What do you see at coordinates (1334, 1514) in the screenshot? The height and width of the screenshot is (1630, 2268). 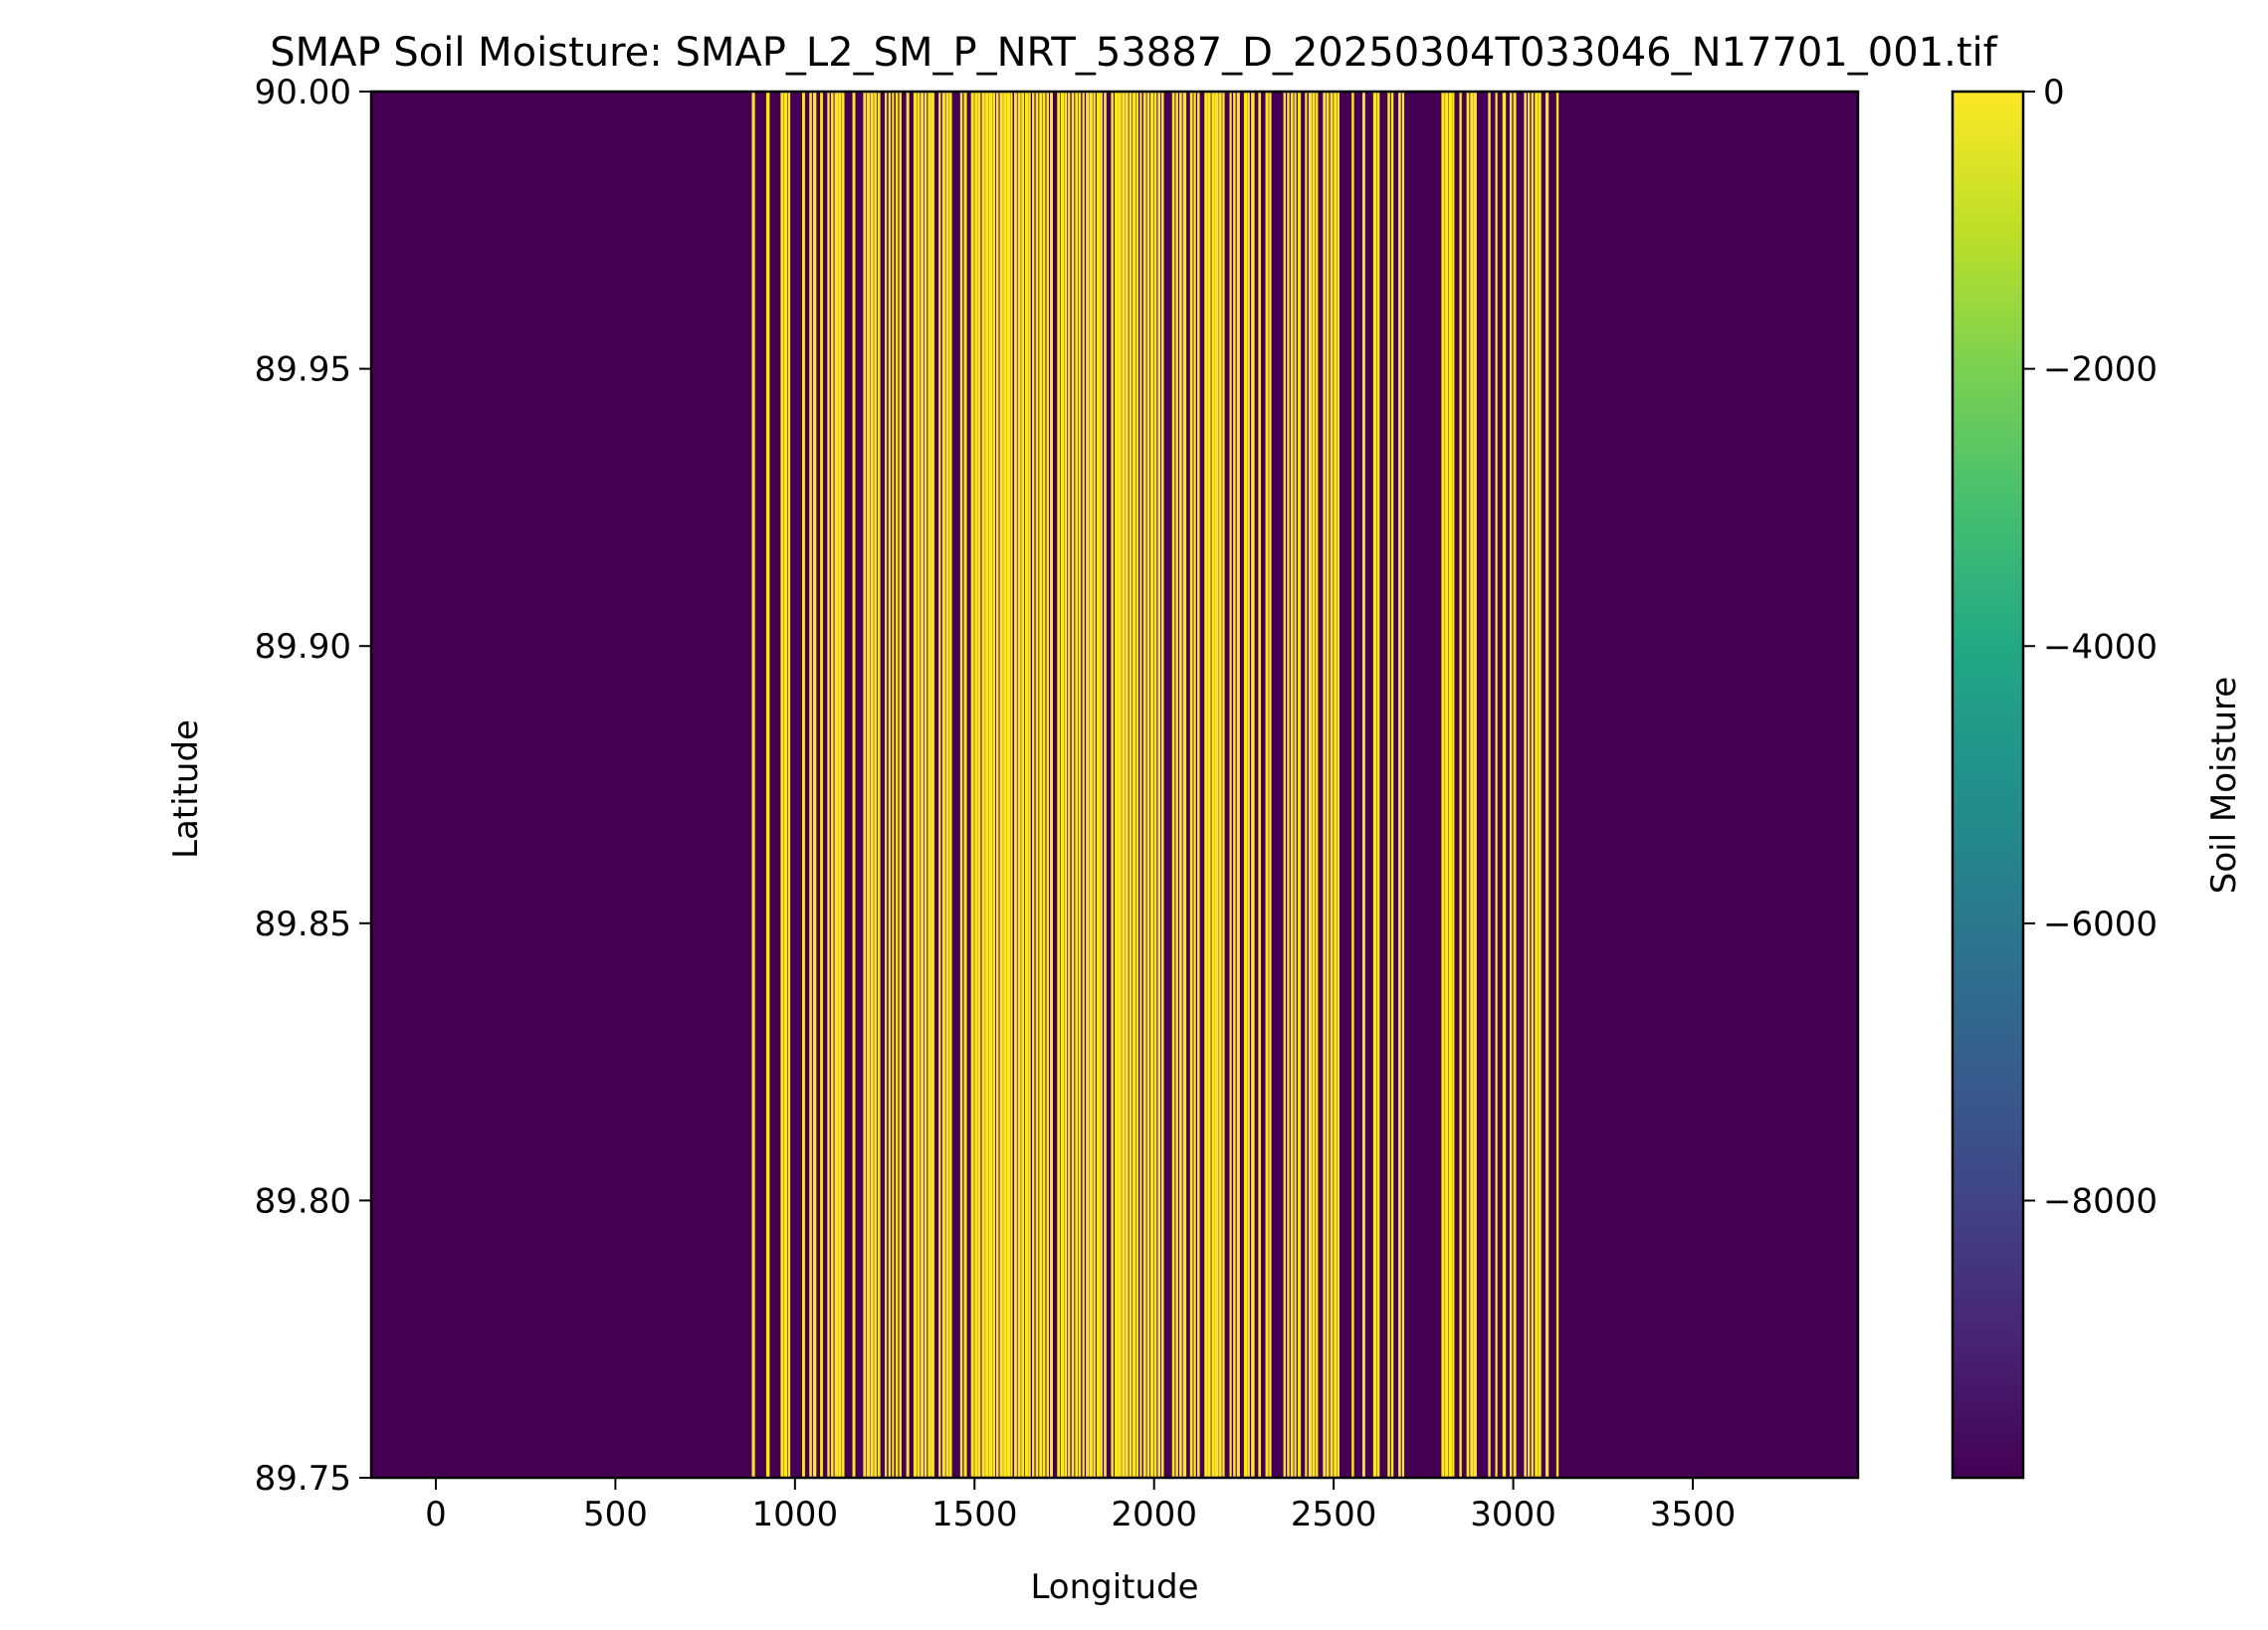 I see `x-tick-label: 2500` at bounding box center [1334, 1514].